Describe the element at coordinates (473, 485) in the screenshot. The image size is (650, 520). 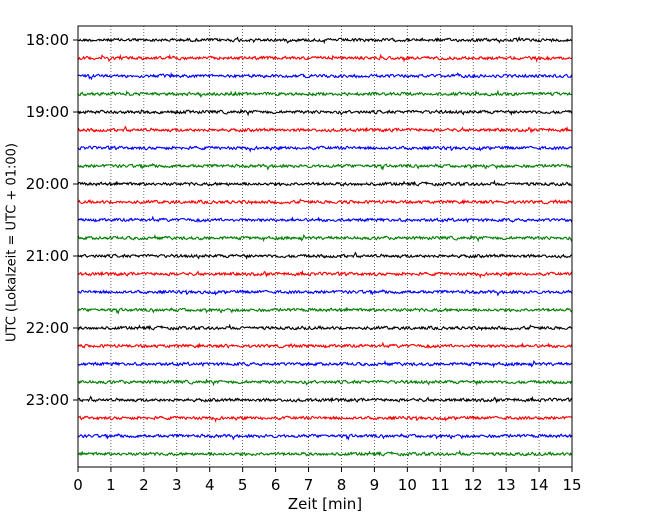
I see `x-tick-label: 12` at that location.